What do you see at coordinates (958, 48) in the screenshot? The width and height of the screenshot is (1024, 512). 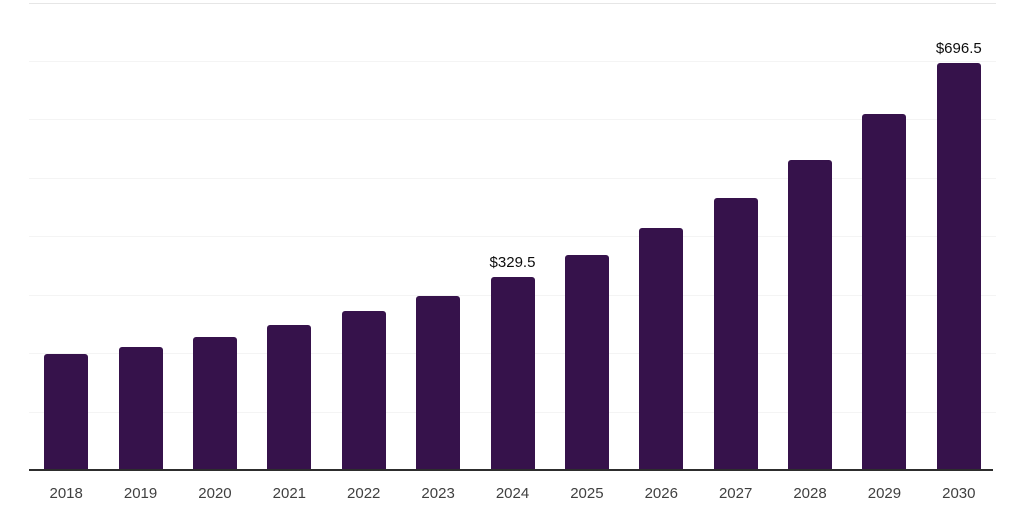 I see `value-label-2030: $696.5` at bounding box center [958, 48].